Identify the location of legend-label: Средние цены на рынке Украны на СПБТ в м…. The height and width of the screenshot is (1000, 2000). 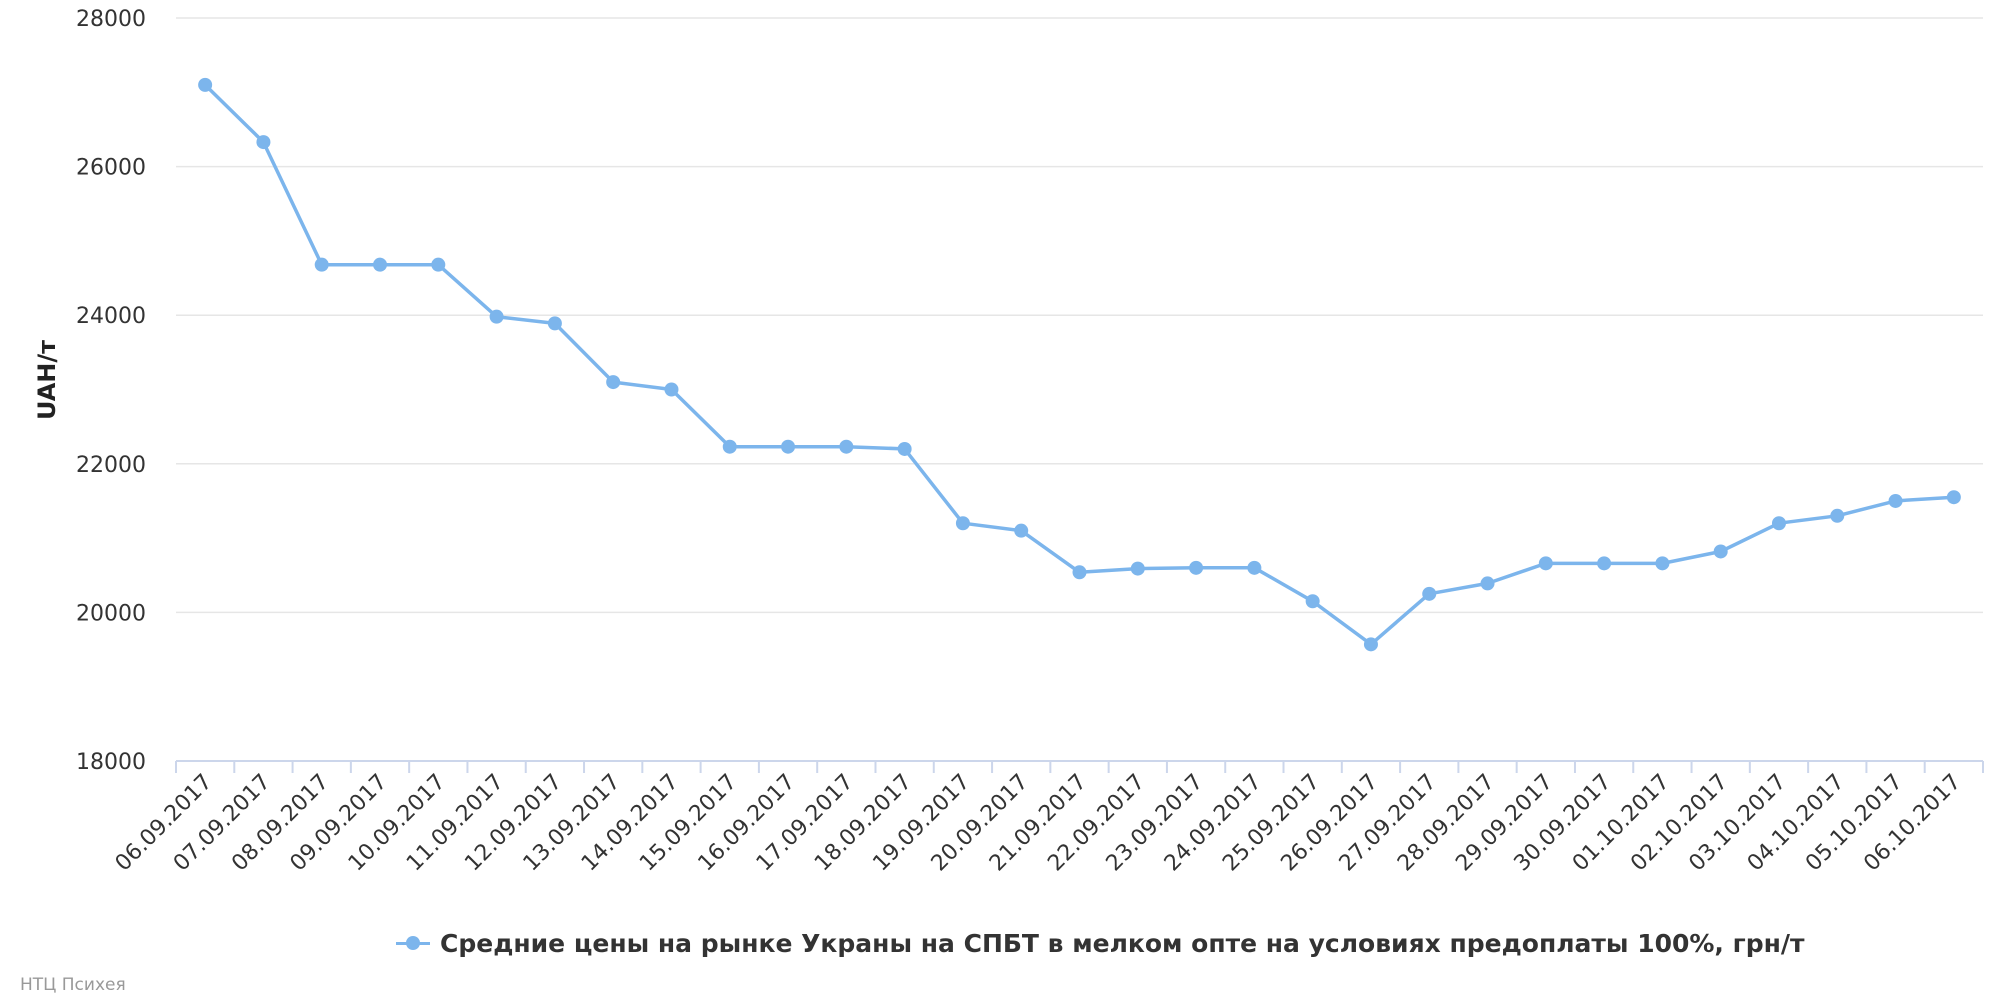
(1122, 943).